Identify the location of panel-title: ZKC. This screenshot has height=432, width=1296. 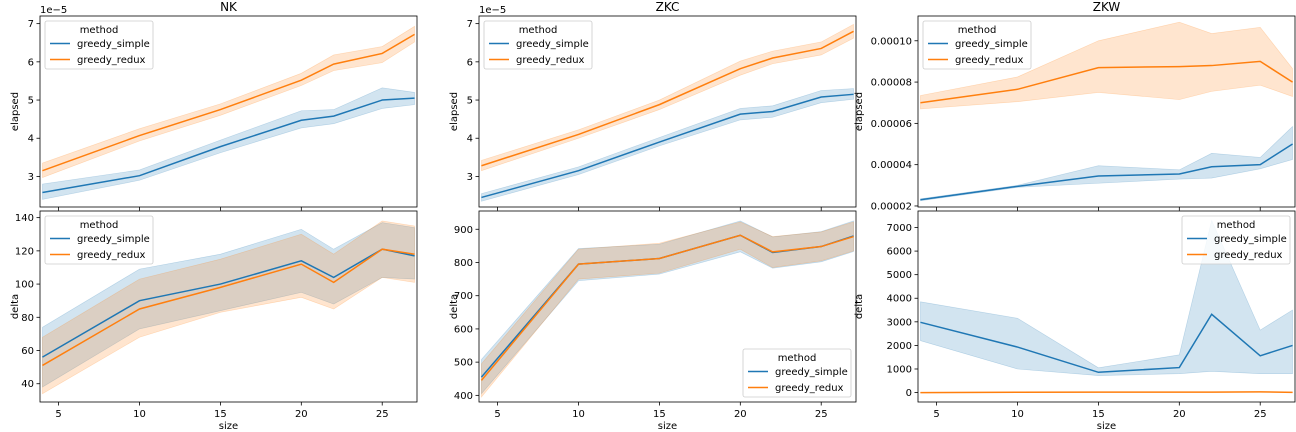
(668, 7).